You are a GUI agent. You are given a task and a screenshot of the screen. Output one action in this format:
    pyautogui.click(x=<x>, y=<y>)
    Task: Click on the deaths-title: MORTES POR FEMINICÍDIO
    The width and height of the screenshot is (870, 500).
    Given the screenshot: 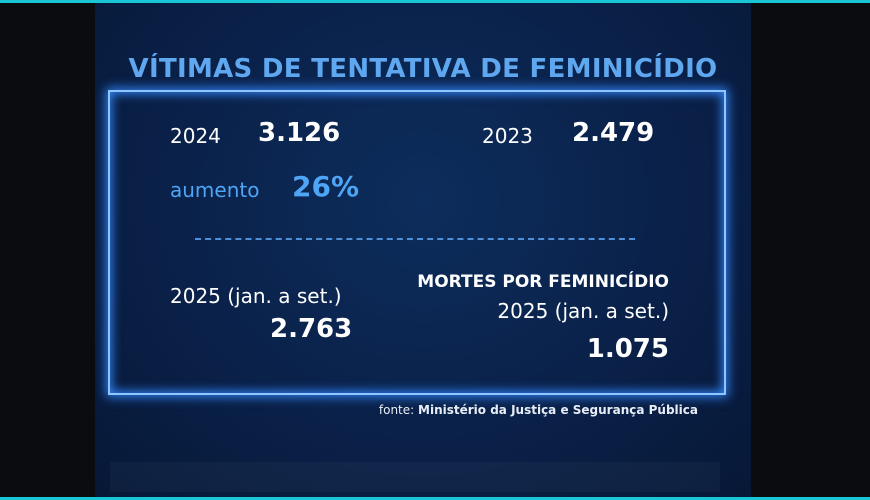 What is the action you would take?
    pyautogui.click(x=543, y=282)
    